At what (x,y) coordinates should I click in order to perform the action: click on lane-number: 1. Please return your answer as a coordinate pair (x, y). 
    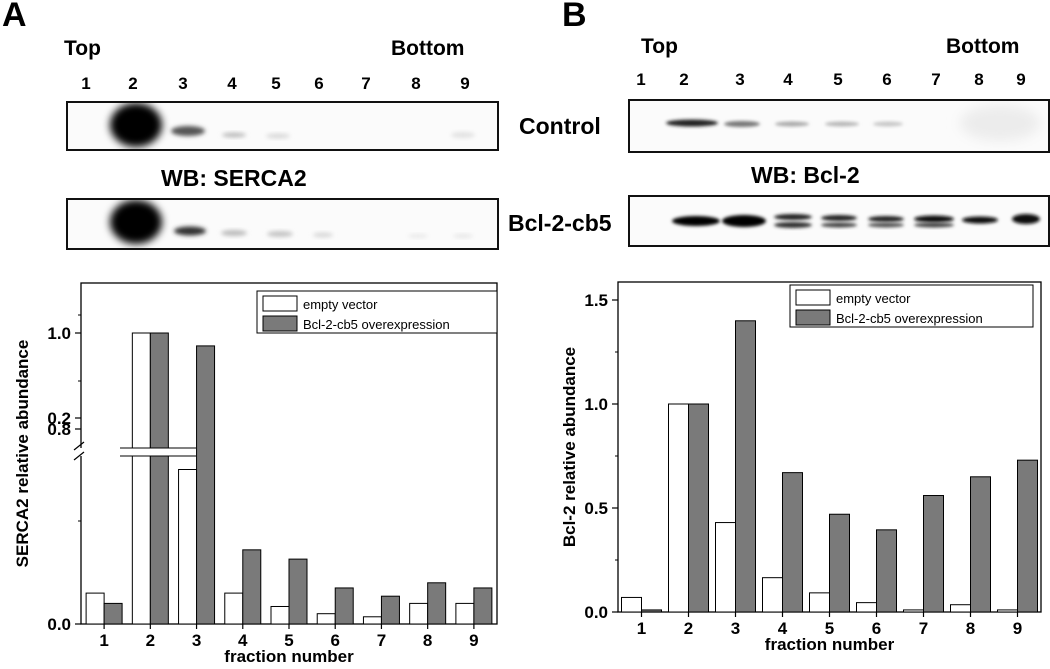
    Looking at the image, I should click on (641, 79).